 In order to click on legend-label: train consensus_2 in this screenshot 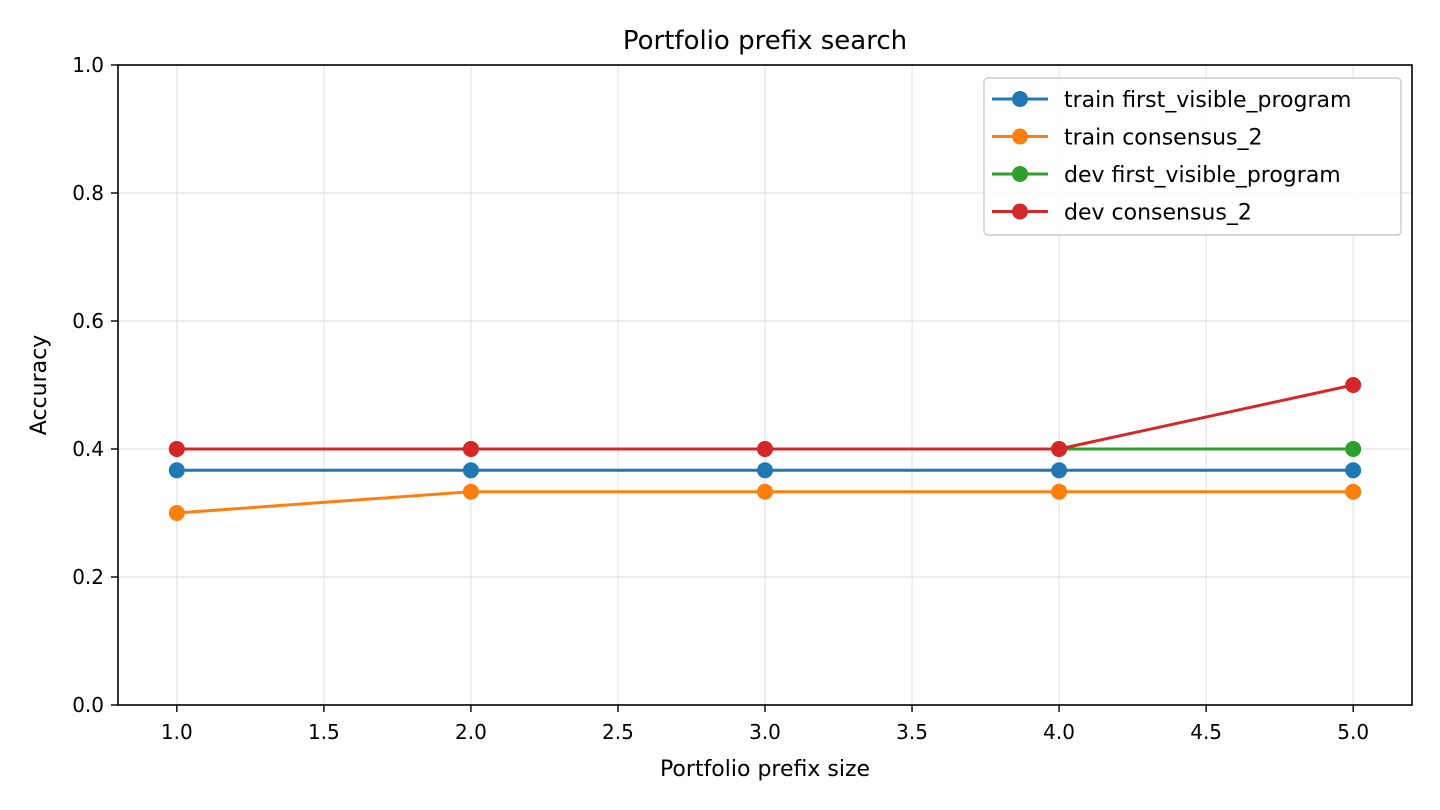, I will do `click(1163, 138)`.